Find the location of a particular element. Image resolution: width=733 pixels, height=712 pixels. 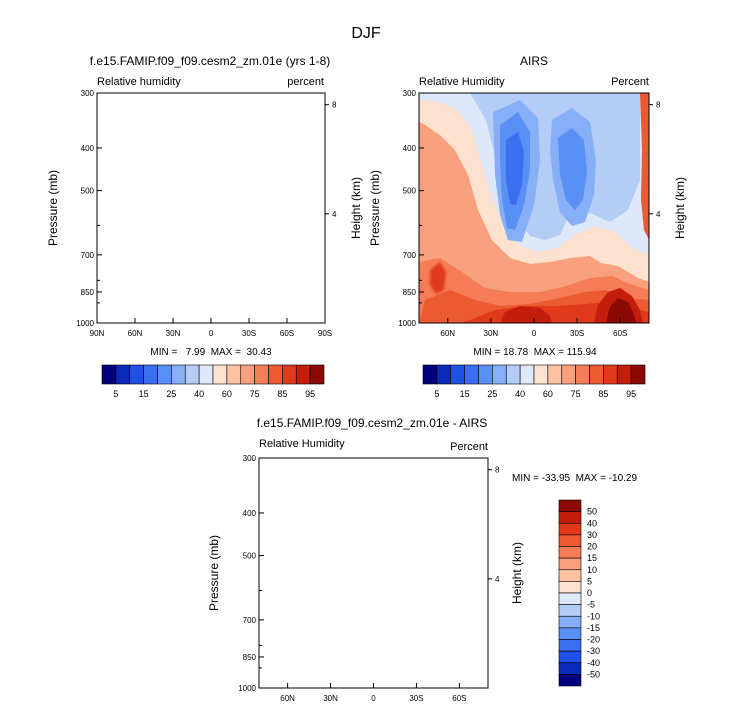

colorbar-label: 95 is located at coordinates (310, 394).